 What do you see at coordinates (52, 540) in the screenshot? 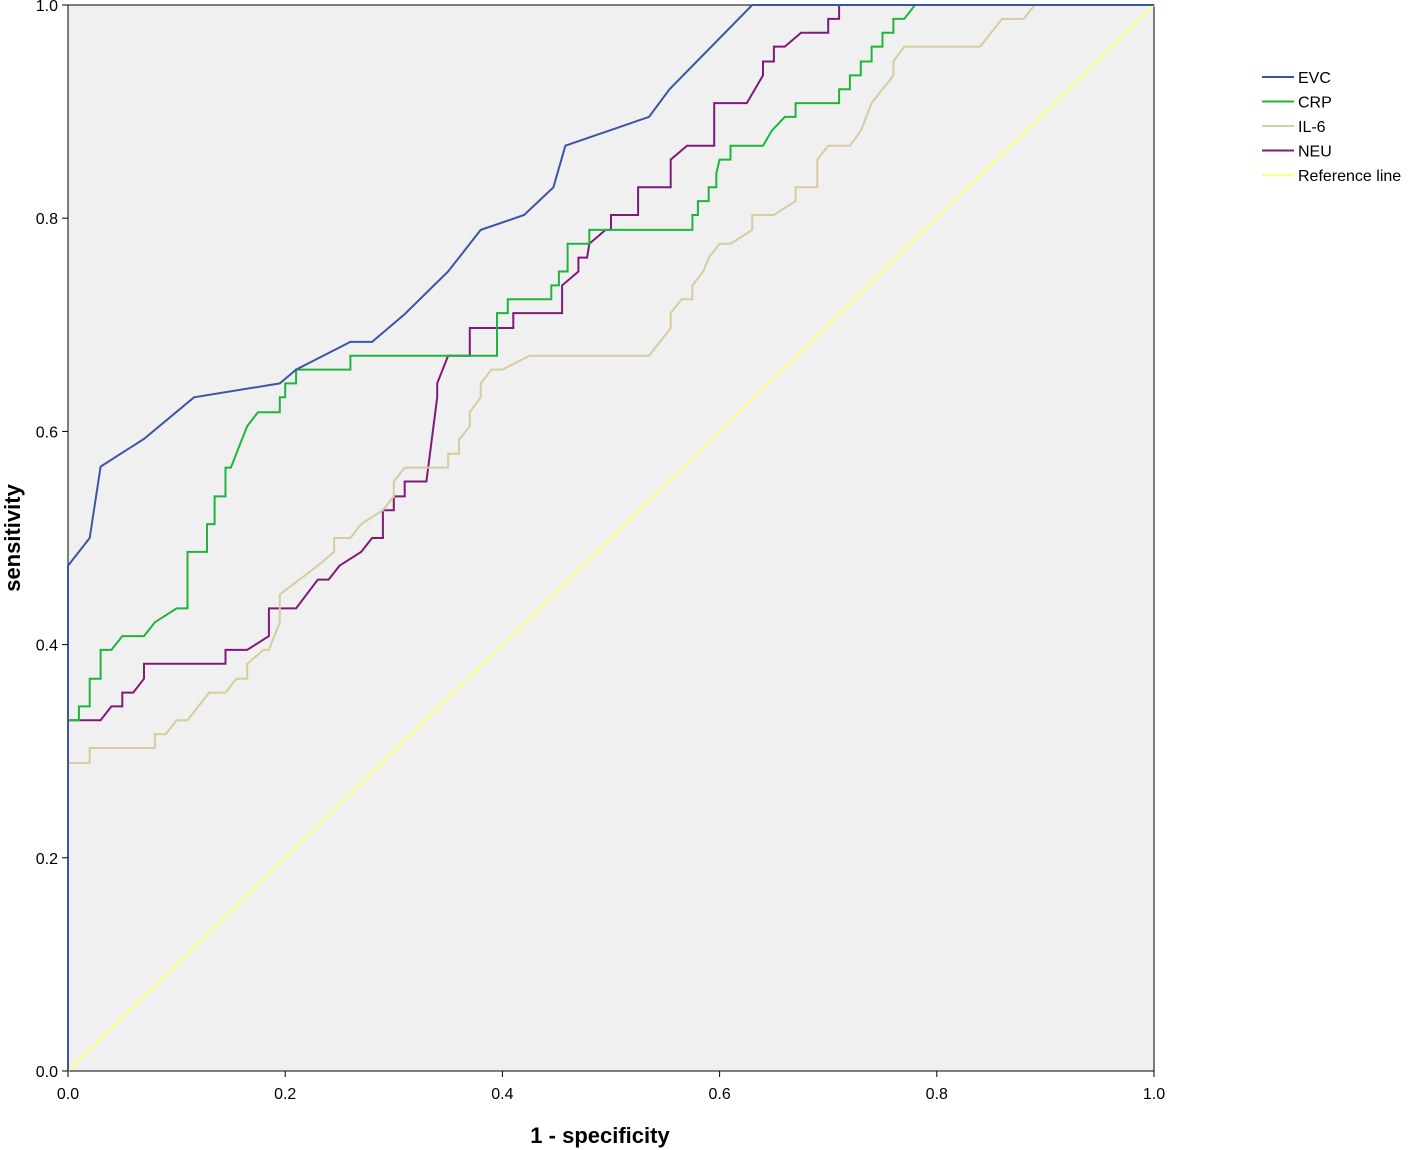
I see `y-axis: 0.0 0.2 0.4 0.6 0.8 1.0` at bounding box center [52, 540].